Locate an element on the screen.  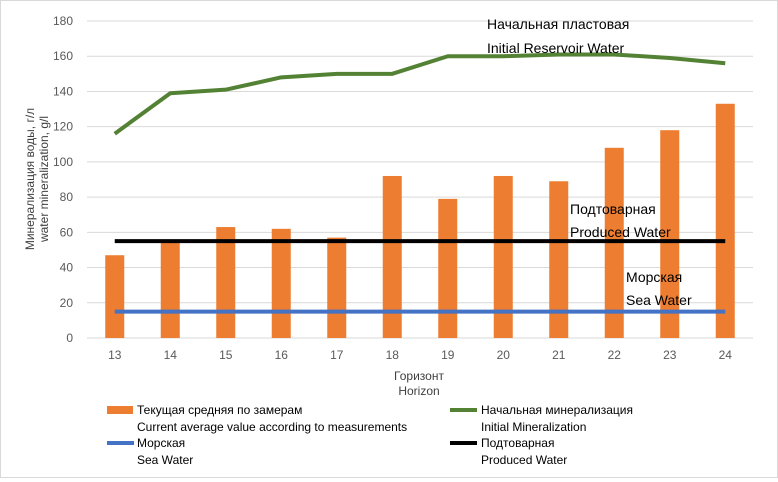
x-tick-13: 13 is located at coordinates (115, 355).